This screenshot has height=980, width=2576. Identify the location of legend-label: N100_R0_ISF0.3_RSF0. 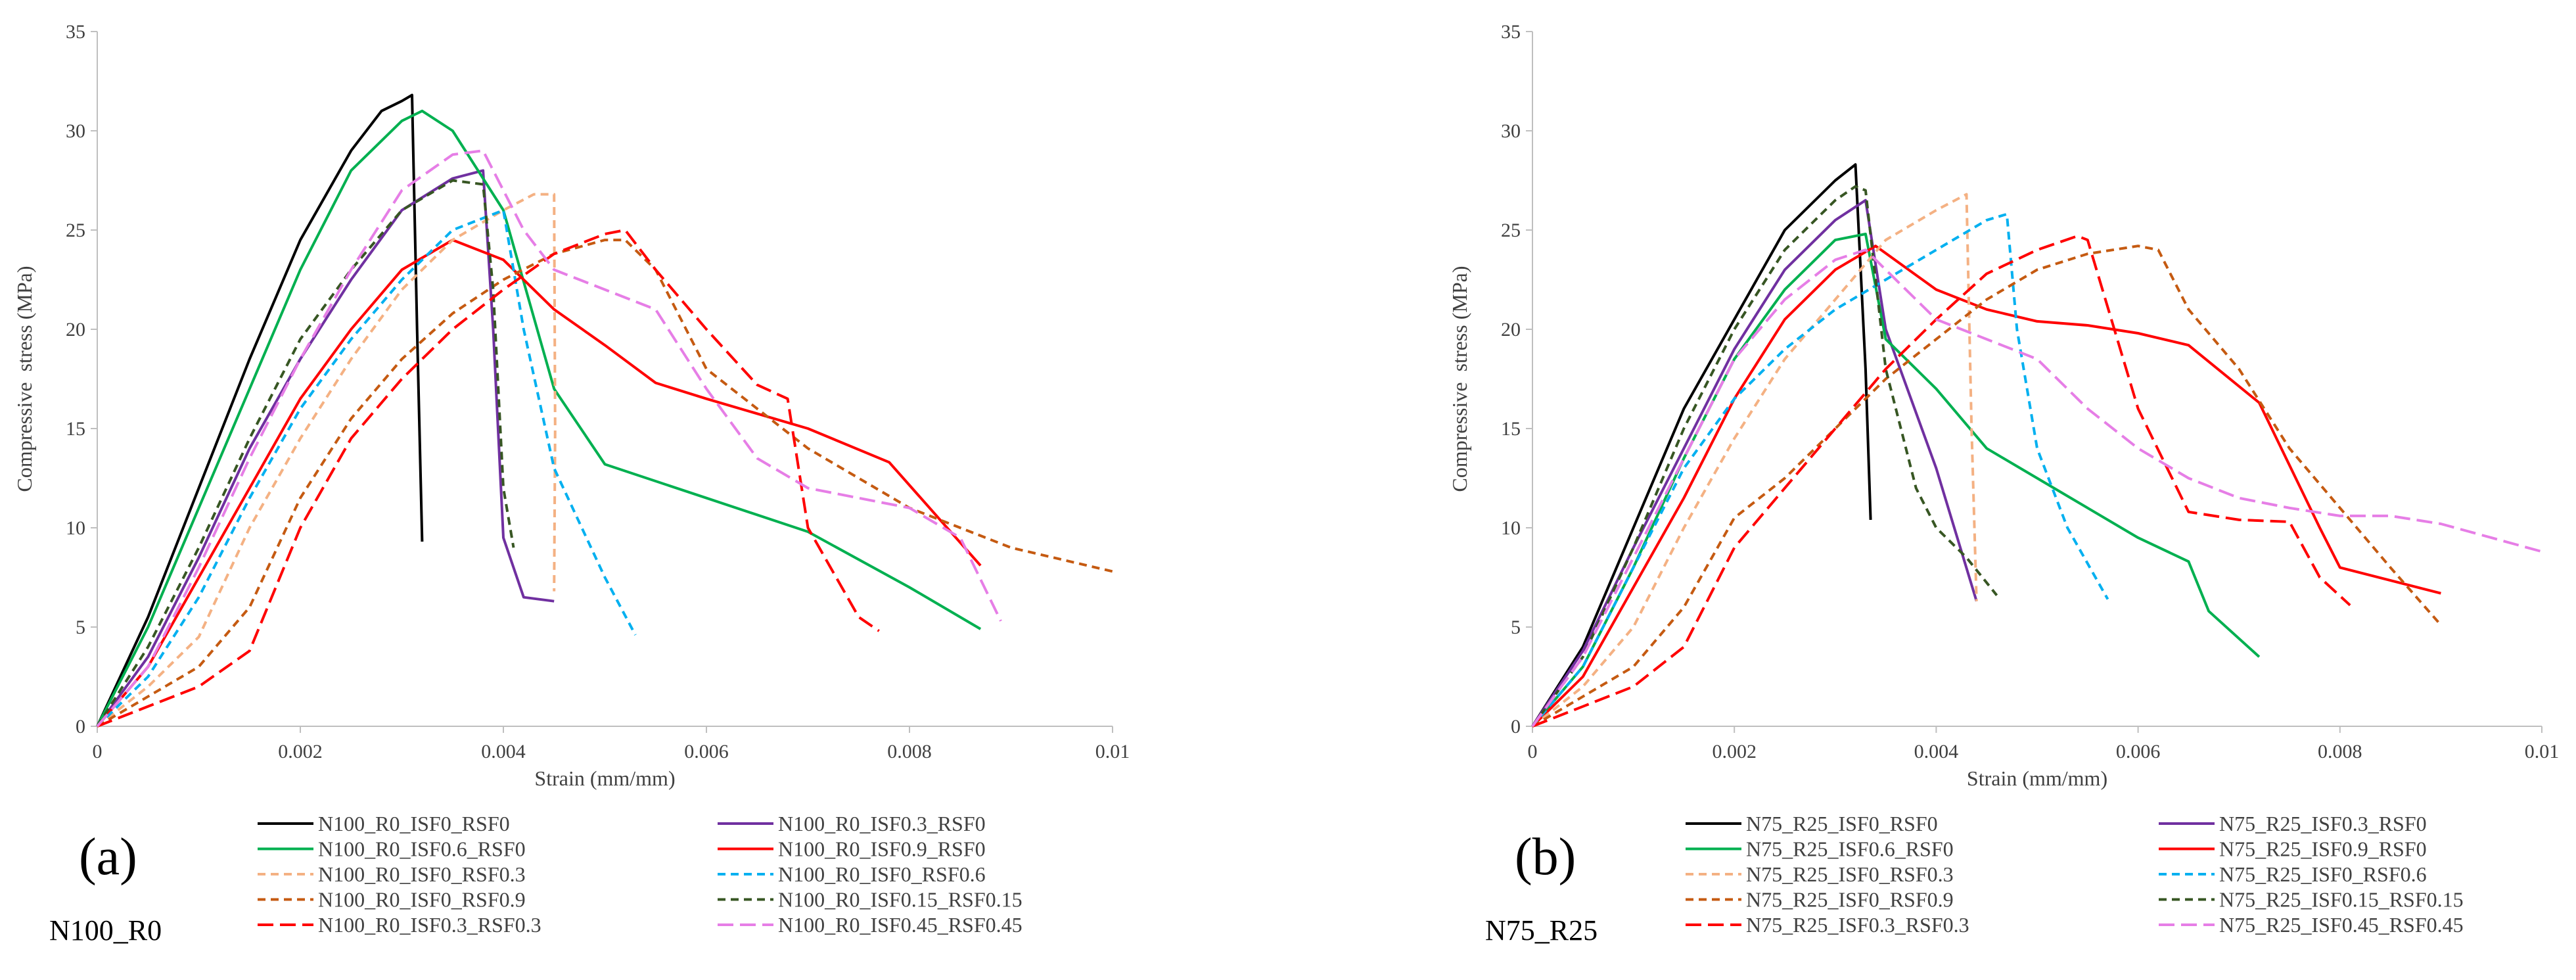
(882, 823).